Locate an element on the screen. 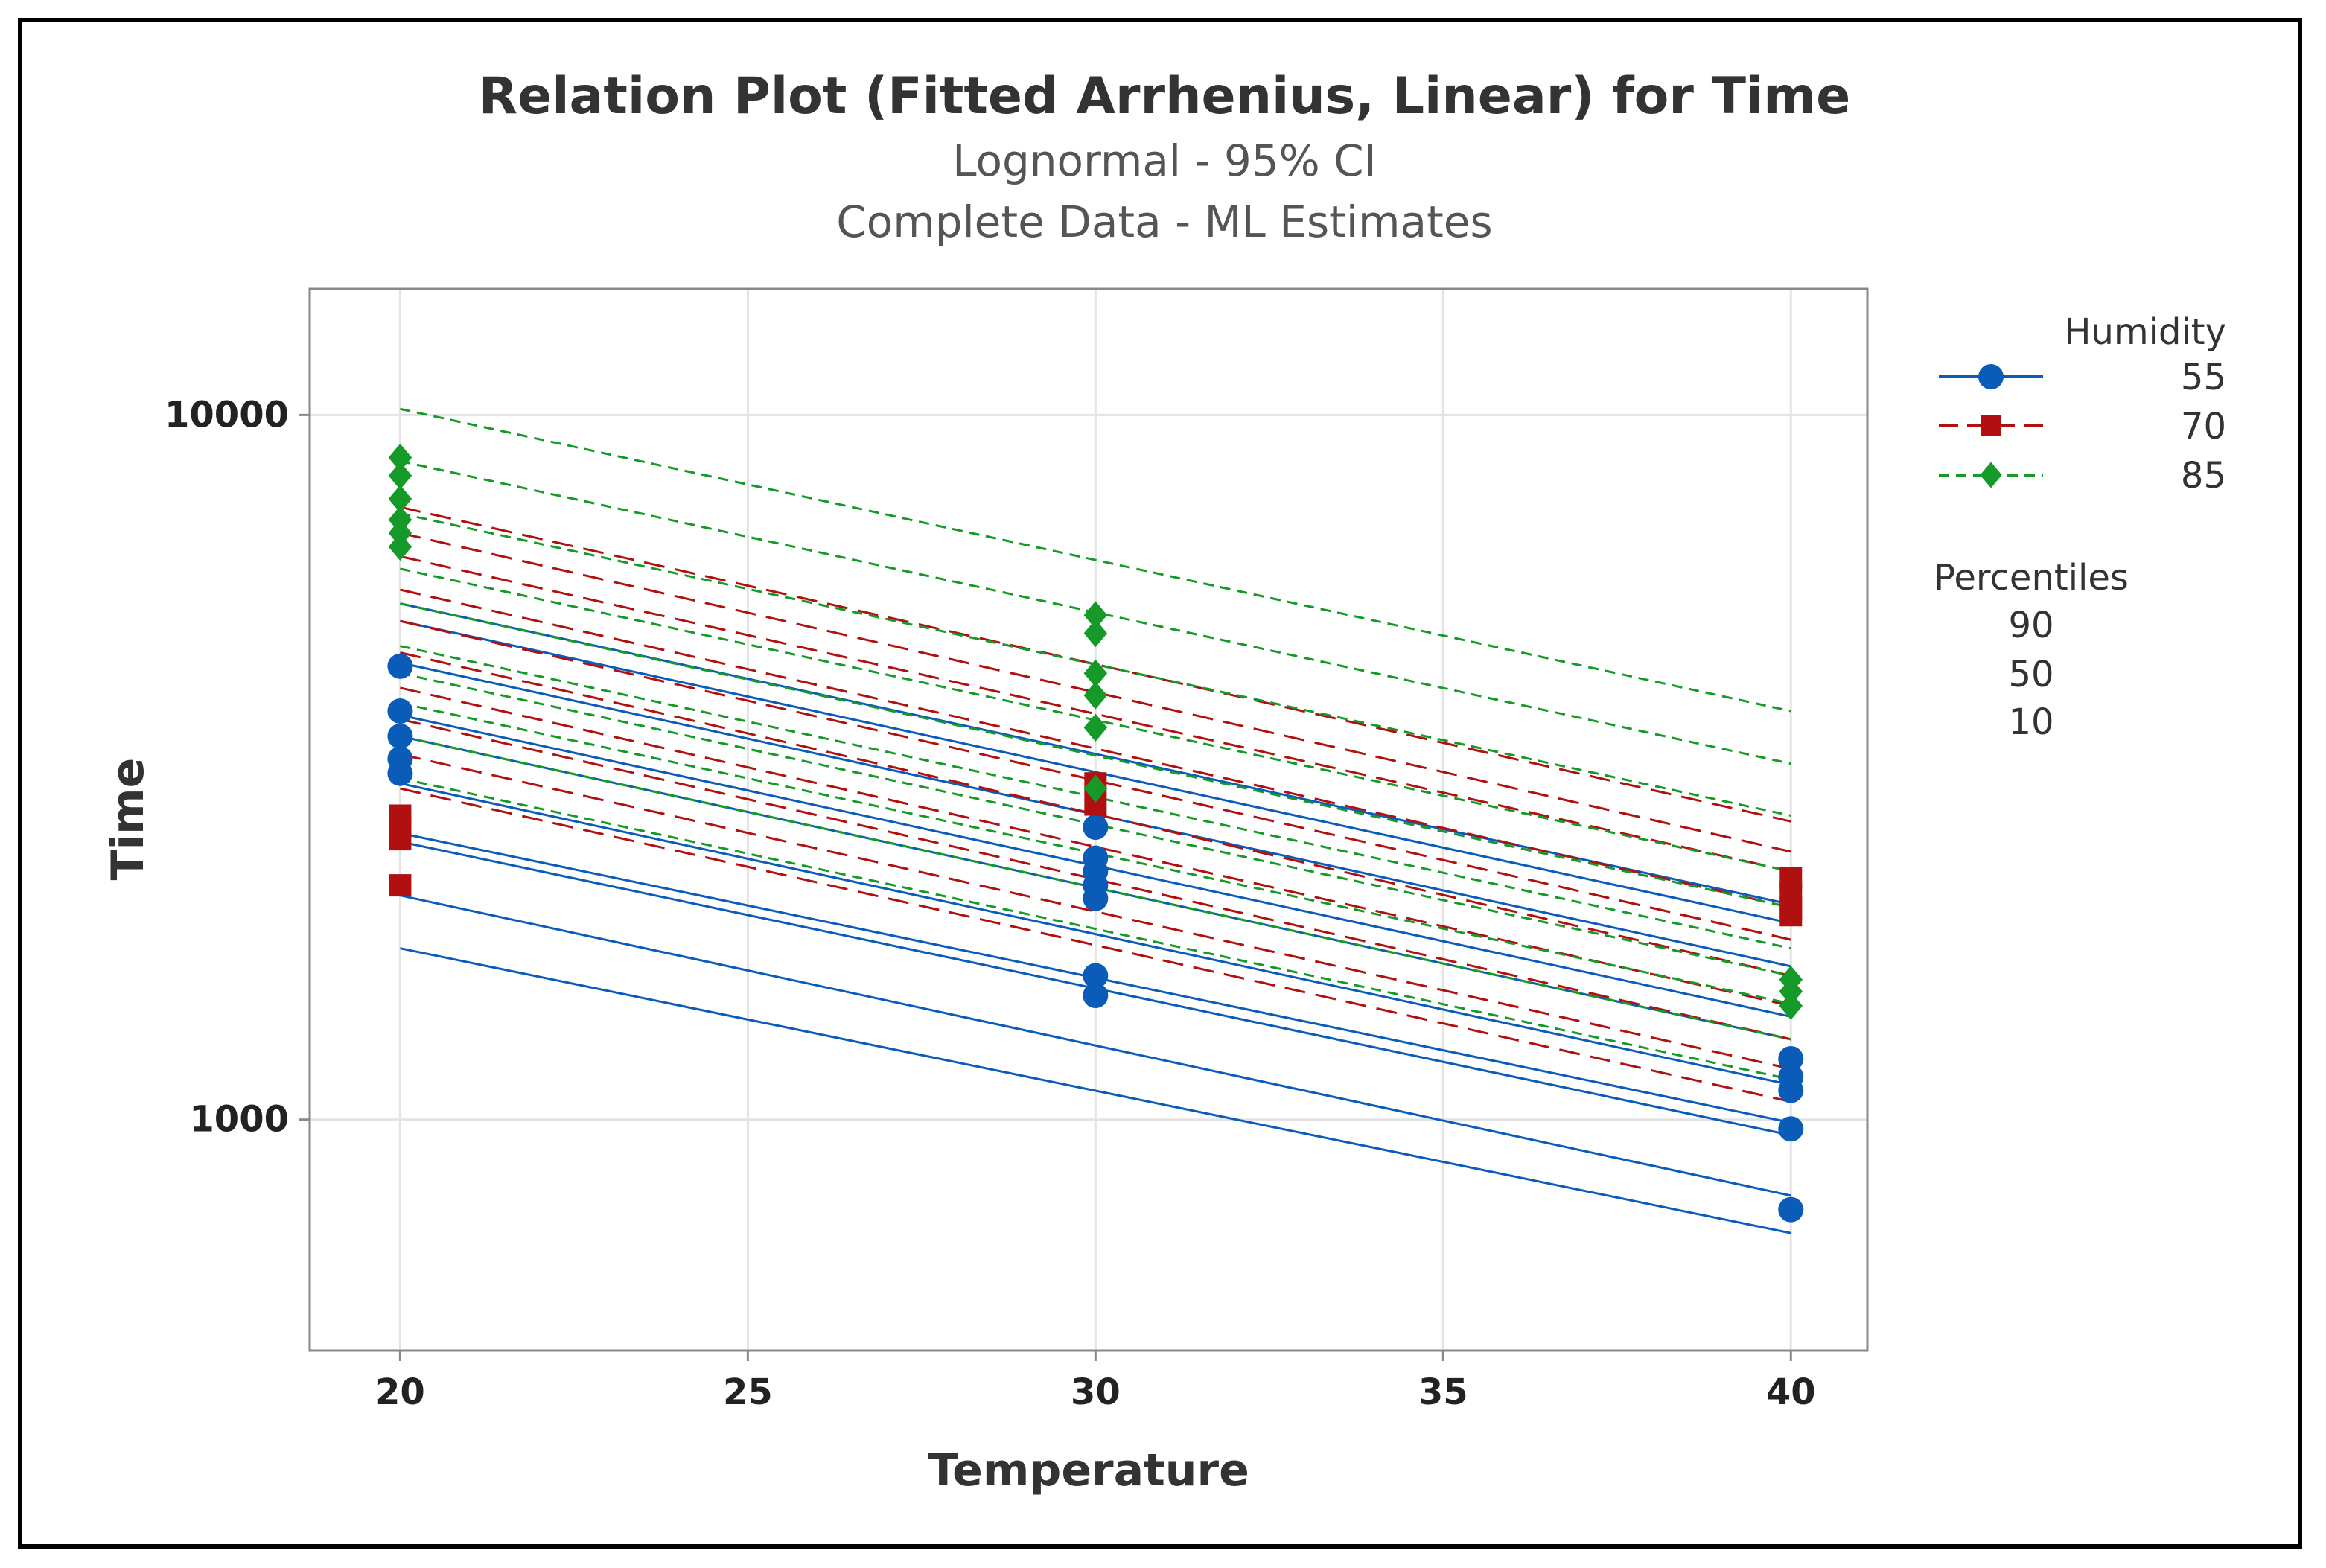 This screenshot has height=1568, width=2326. x-tick-label: 40 is located at coordinates (1791, 1392).